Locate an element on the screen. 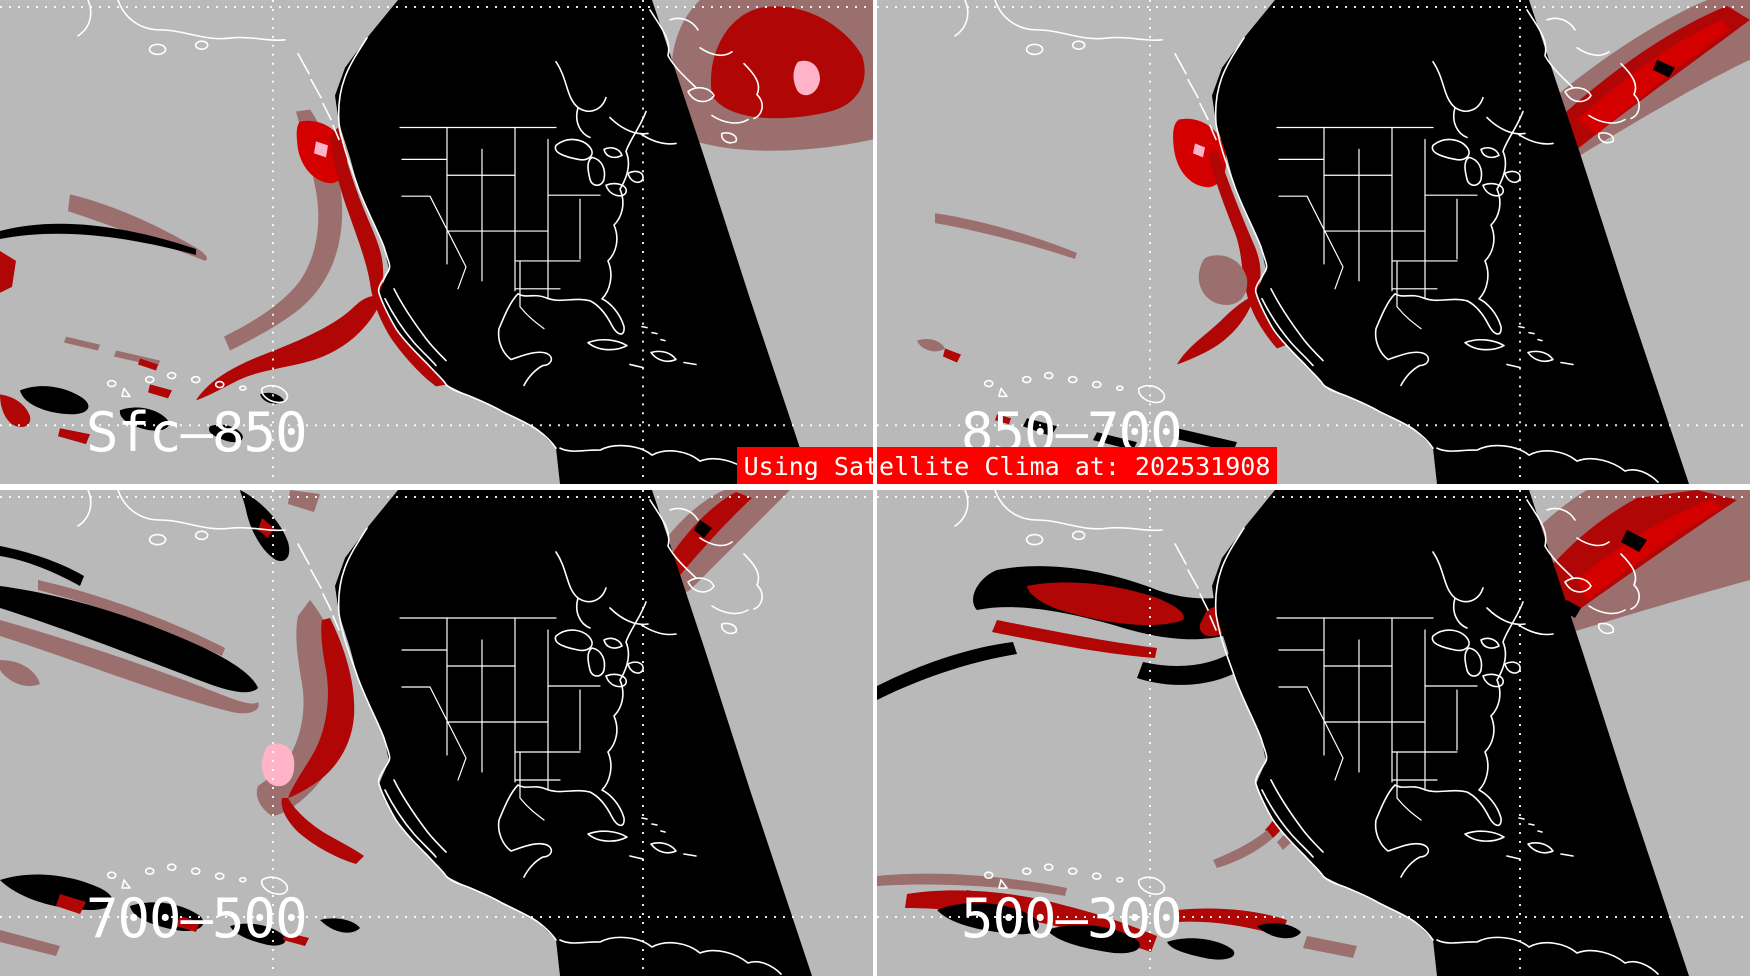  layer-label-sfc-850: Sfc—850 is located at coordinates (197, 432).